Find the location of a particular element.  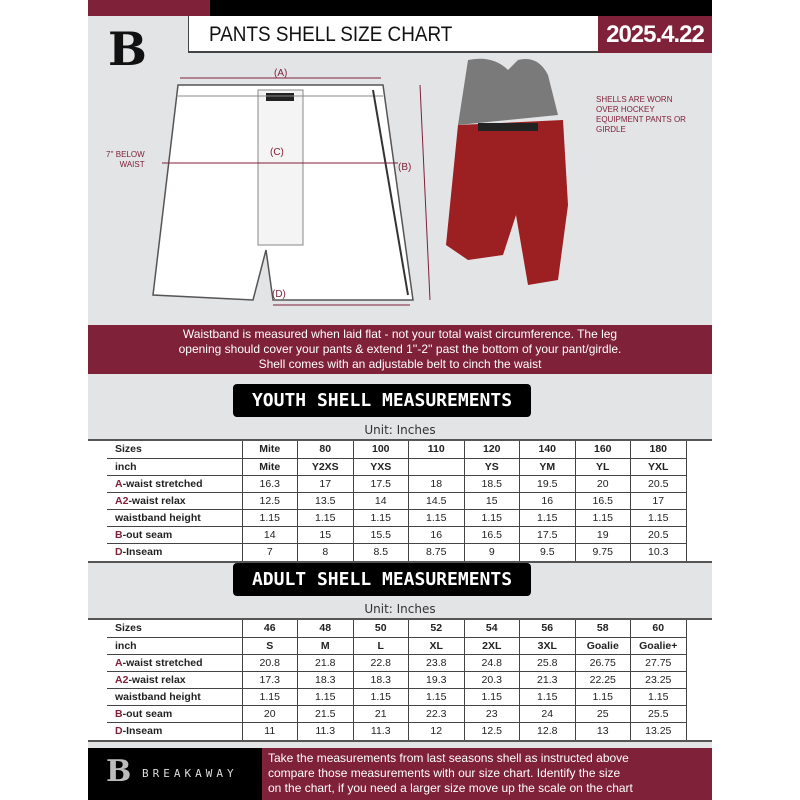

table-cell: YXL is located at coordinates (658, 466).